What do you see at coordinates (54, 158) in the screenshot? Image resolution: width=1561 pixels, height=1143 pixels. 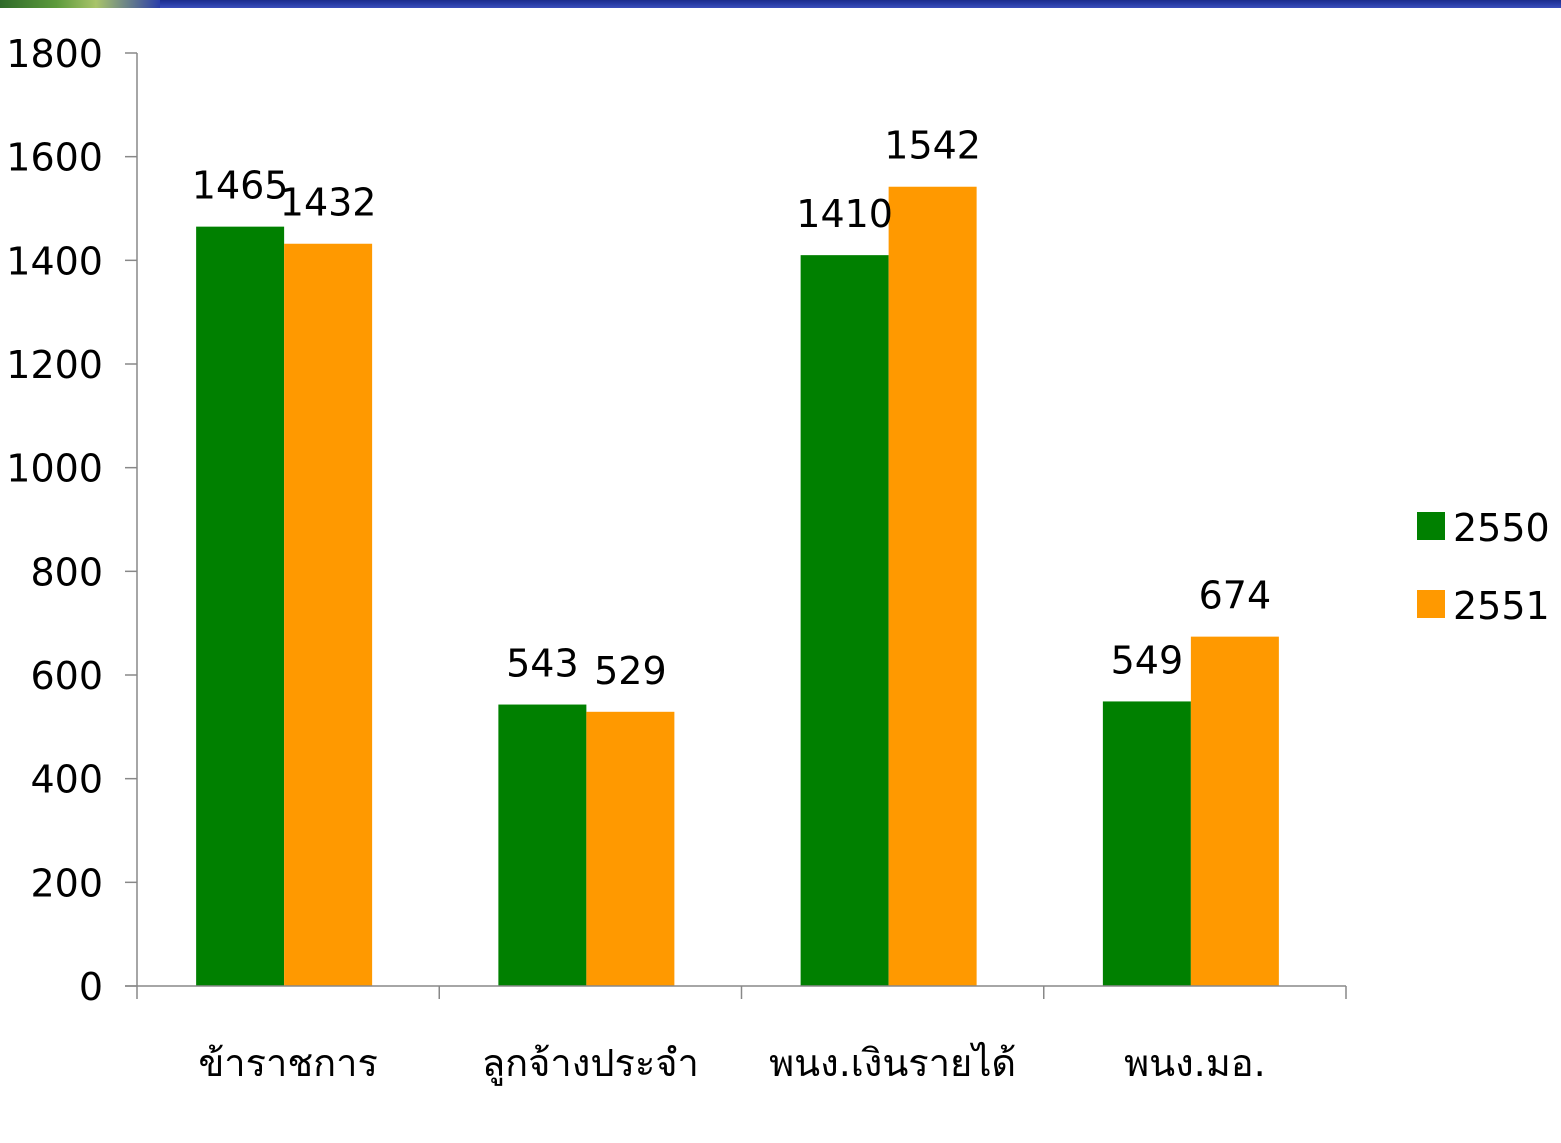 I see `y-tick-label: 1600` at bounding box center [54, 158].